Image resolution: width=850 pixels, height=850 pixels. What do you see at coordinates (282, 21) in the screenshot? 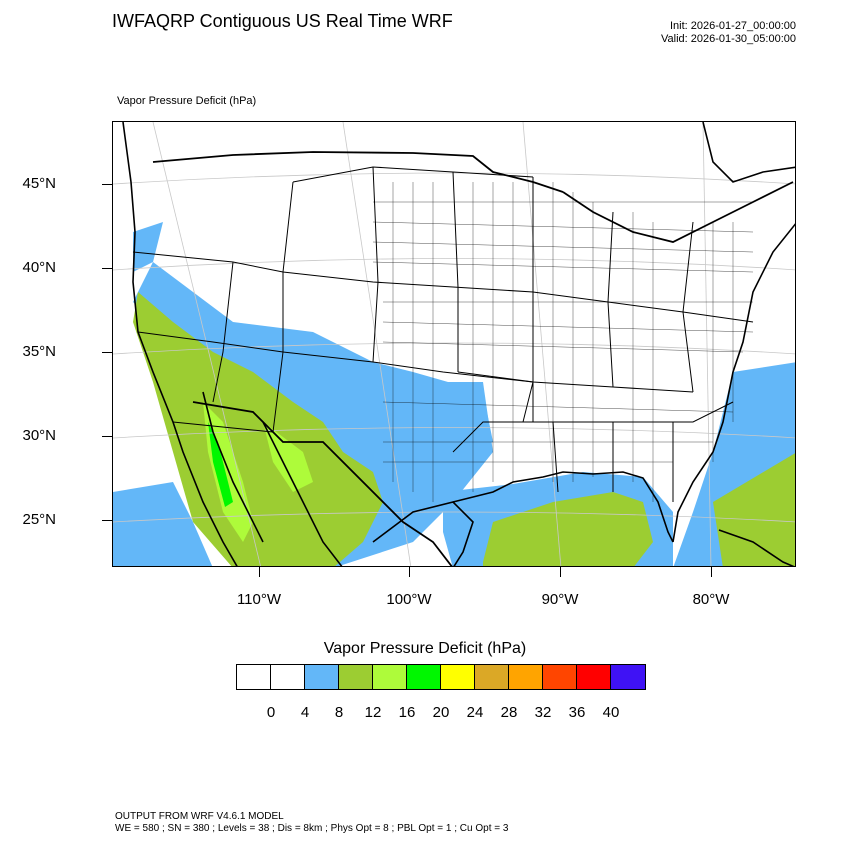
I see `plot-title: IWFAQRP Contiguous US Real Time WRF` at bounding box center [282, 21].